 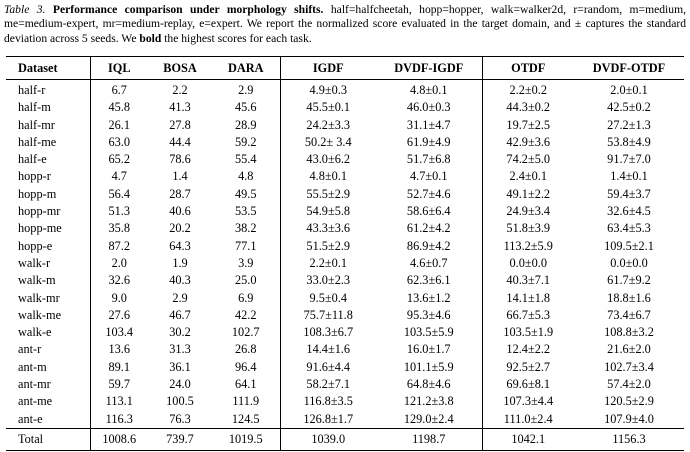 I want to click on score-cell: 4.7±0.1, so click(x=429, y=177).